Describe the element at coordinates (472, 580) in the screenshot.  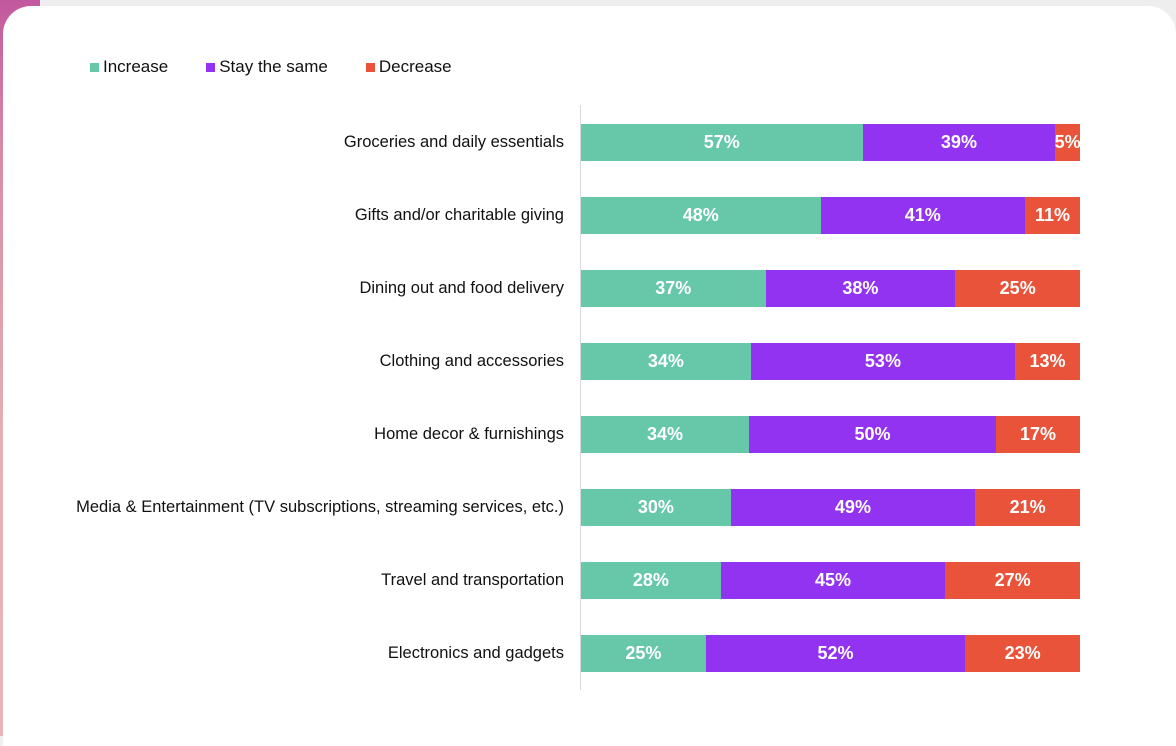
I see `category-label: Travel and transportation` at that location.